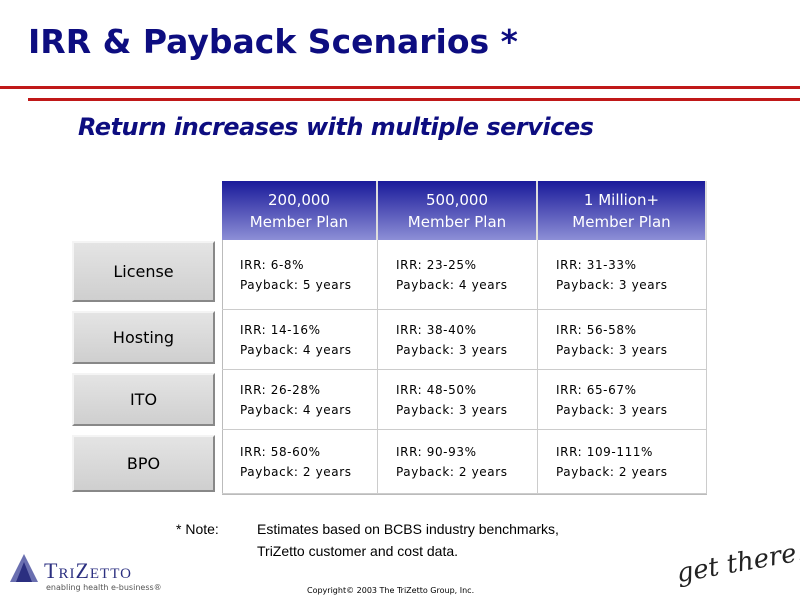 This screenshot has height=600, width=800. I want to click on row-label: BPO, so click(143, 463).